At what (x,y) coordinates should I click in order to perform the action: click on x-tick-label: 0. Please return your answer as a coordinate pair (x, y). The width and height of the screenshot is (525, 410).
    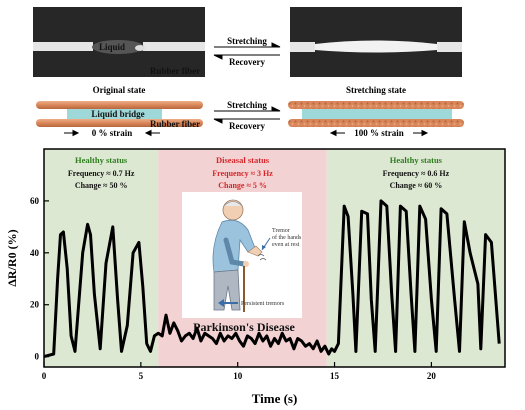
    Looking at the image, I should click on (44, 376).